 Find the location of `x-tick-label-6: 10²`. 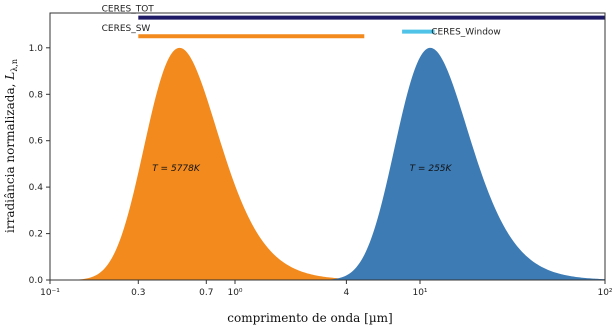

x-tick-label-6: 10² is located at coordinates (604, 293).